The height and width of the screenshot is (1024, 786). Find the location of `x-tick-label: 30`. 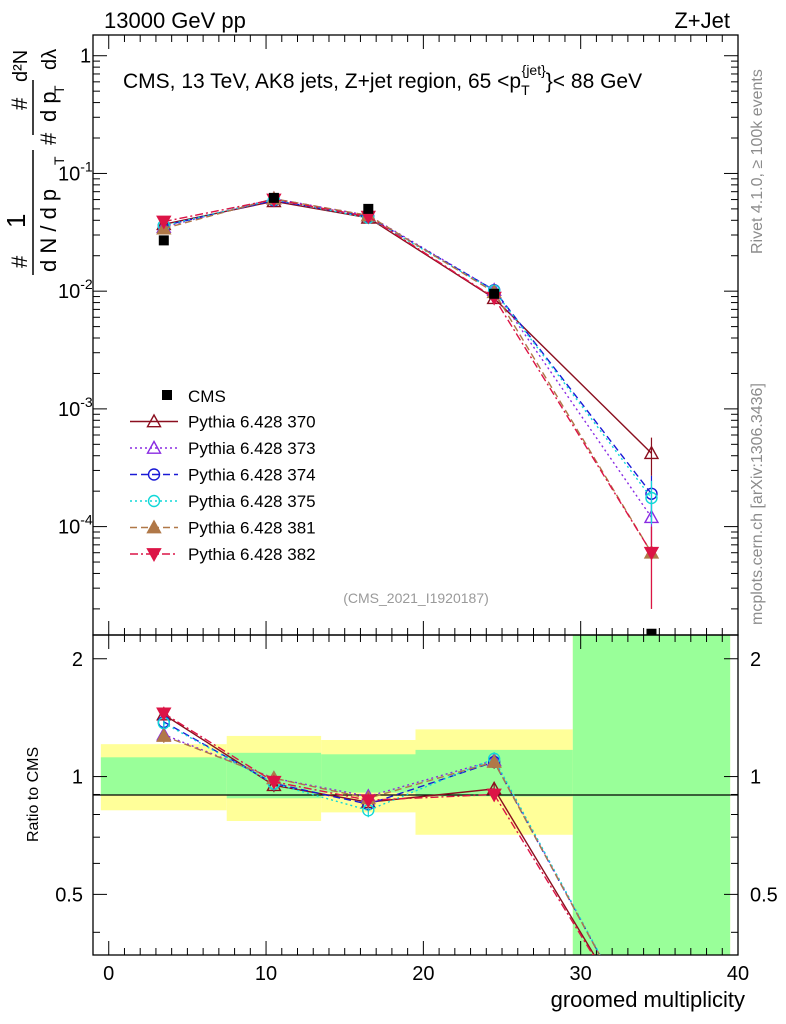

x-tick-label: 30 is located at coordinates (581, 974).